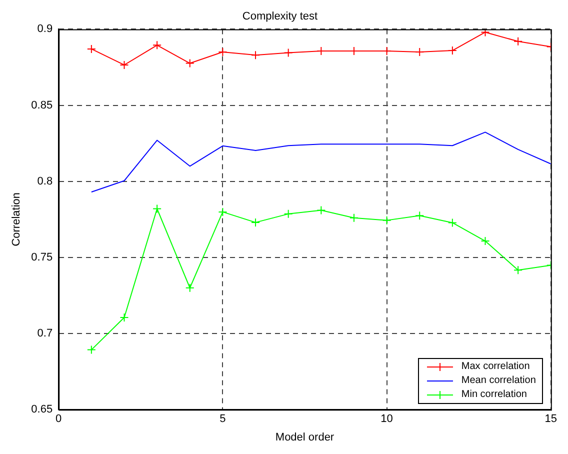 This screenshot has height=454, width=568. I want to click on chart-title: Complexity test, so click(280, 16).